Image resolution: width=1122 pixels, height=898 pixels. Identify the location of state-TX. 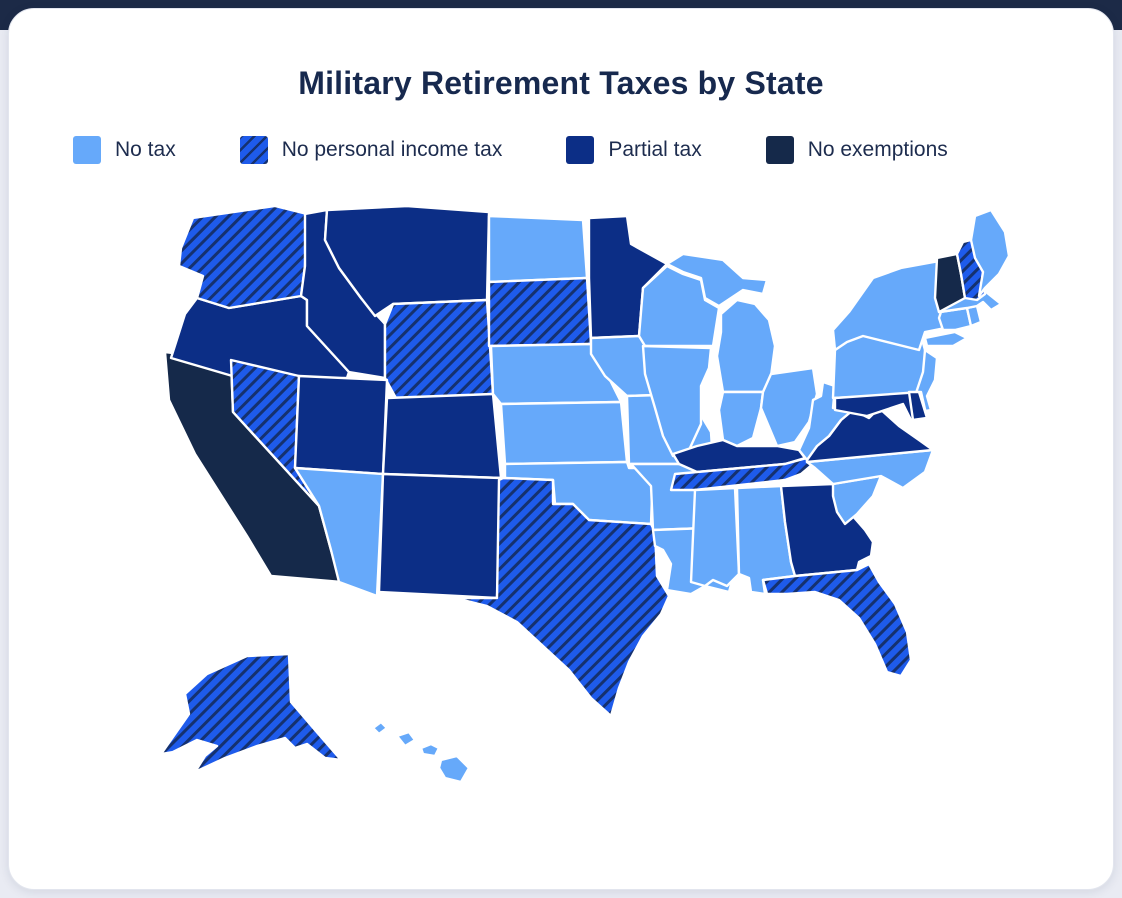
(562, 597).